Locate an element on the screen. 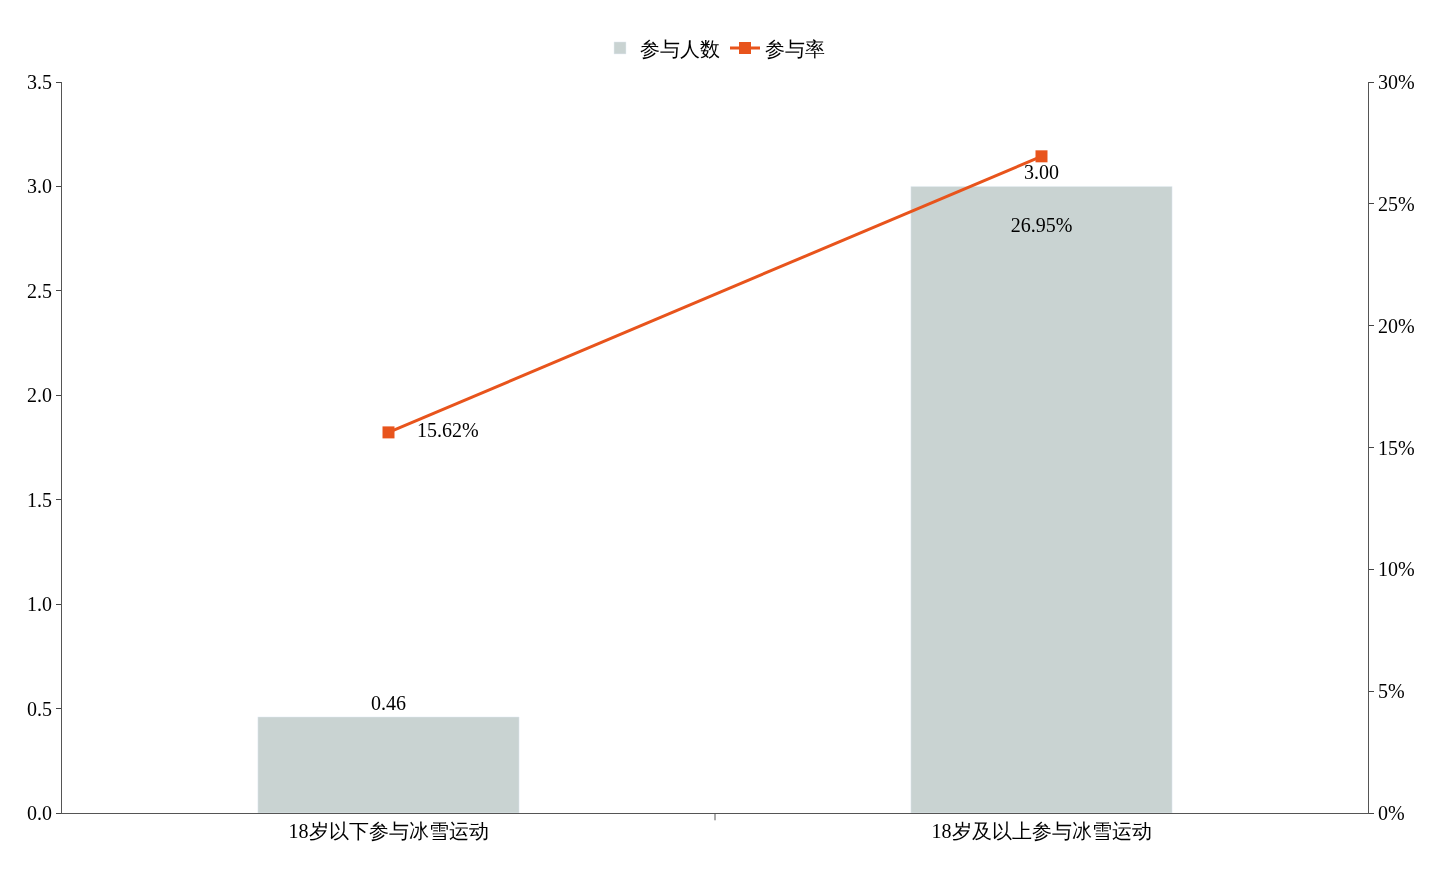 This screenshot has width=1442, height=875. x-tick-label: 18岁及以上参与冰雪运动 is located at coordinates (1041, 831).